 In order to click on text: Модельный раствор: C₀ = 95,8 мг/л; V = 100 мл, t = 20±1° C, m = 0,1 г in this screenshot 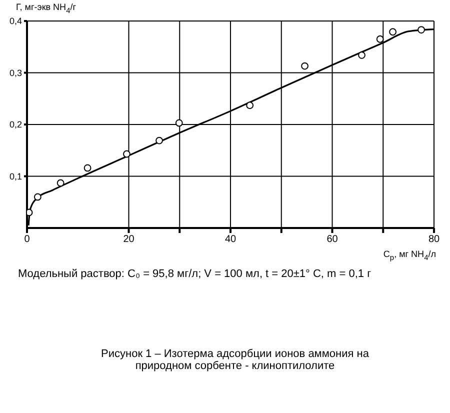, I will do `click(194, 274)`.